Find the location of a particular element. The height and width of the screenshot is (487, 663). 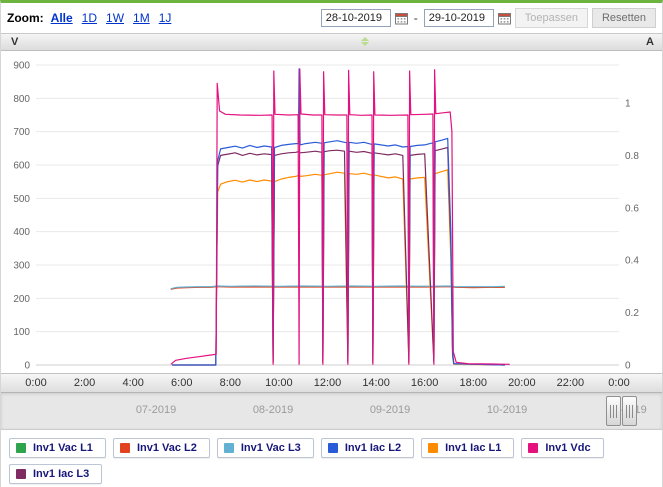

legend-item-label: Inv1 Iac L2 is located at coordinates (373, 448).